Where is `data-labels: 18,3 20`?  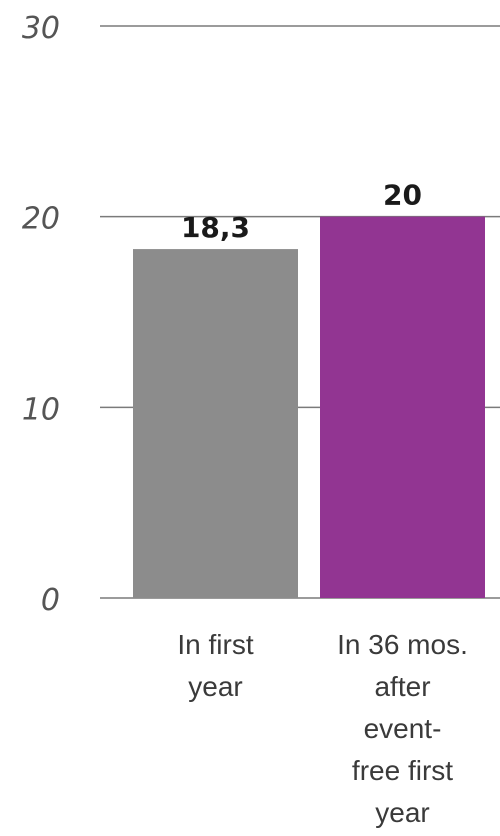
data-labels: 18,3 20 is located at coordinates (301, 211).